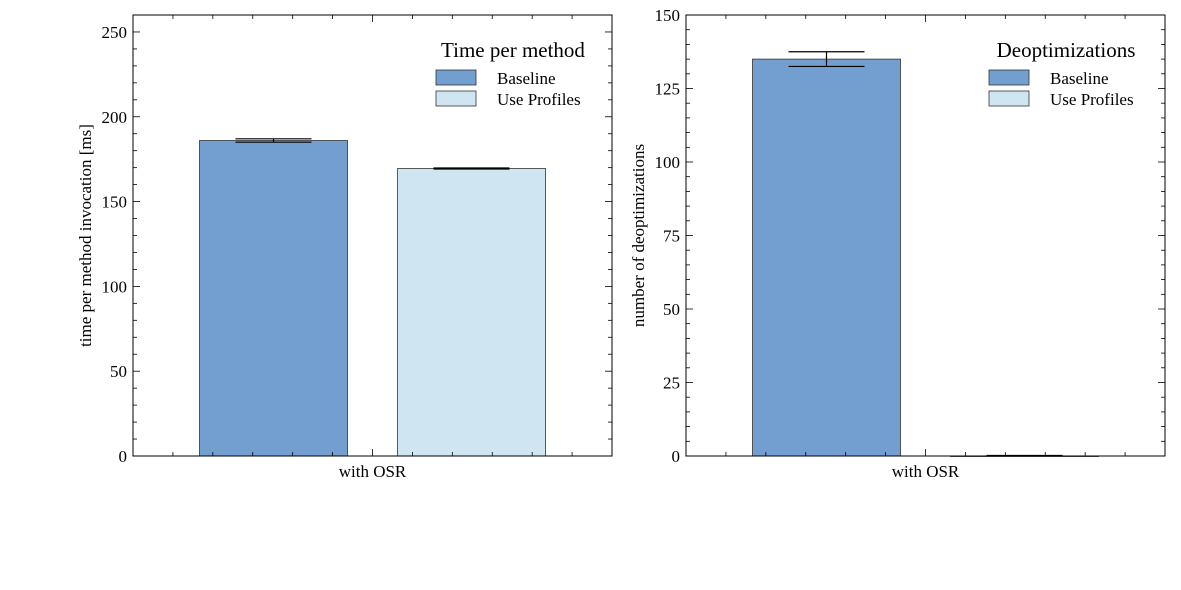 Image resolution: width=1181 pixels, height=590 pixels. What do you see at coordinates (671, 383) in the screenshot?
I see `y-tick-label: 25` at bounding box center [671, 383].